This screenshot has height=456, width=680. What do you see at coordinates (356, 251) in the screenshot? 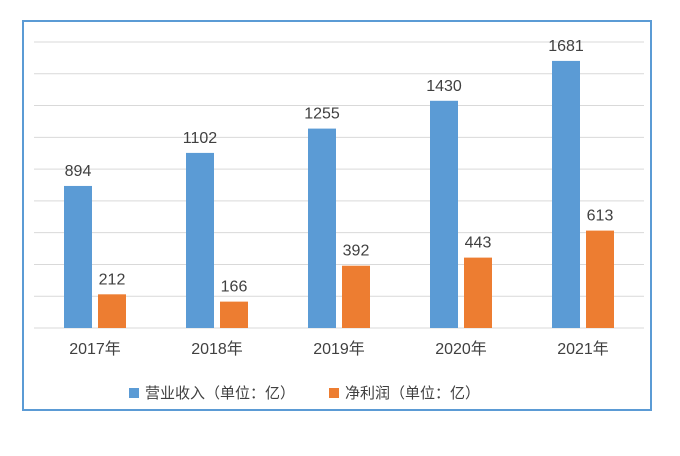
I see `data-label-net-profit-2: 392` at bounding box center [356, 251].